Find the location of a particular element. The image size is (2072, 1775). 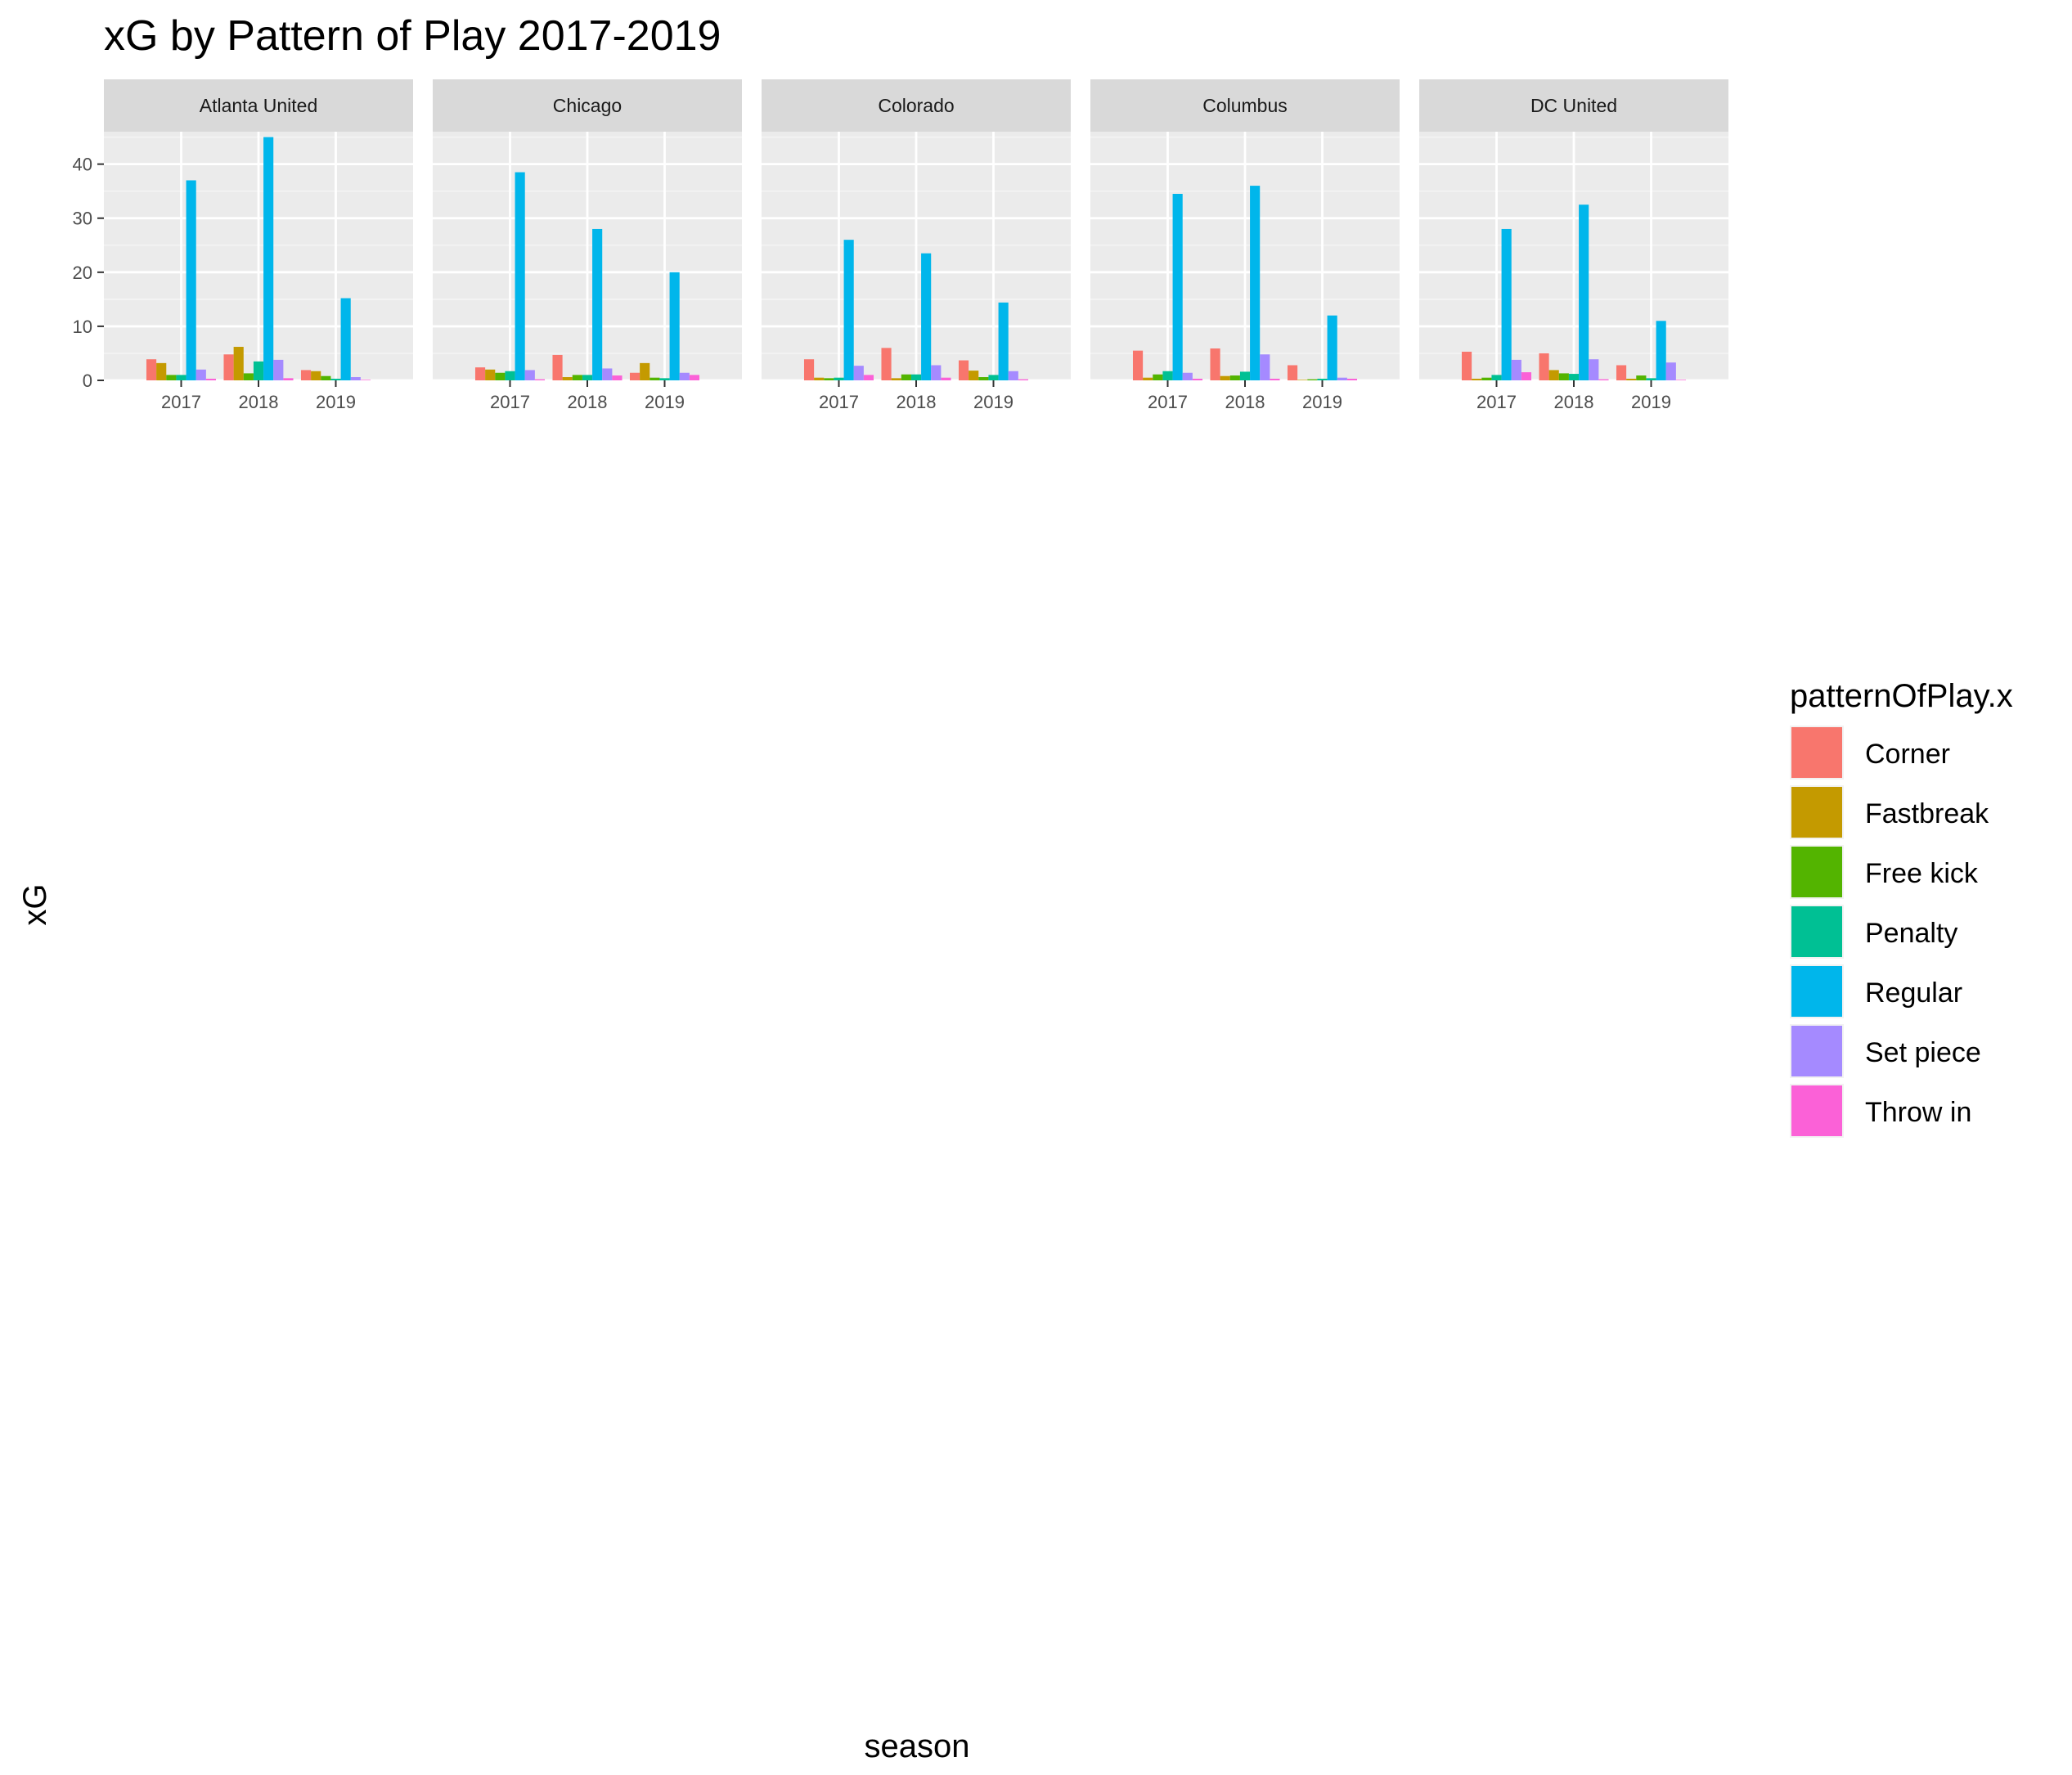

chart-title: xG by Pattern of Play 2017-2019 is located at coordinates (412, 36).